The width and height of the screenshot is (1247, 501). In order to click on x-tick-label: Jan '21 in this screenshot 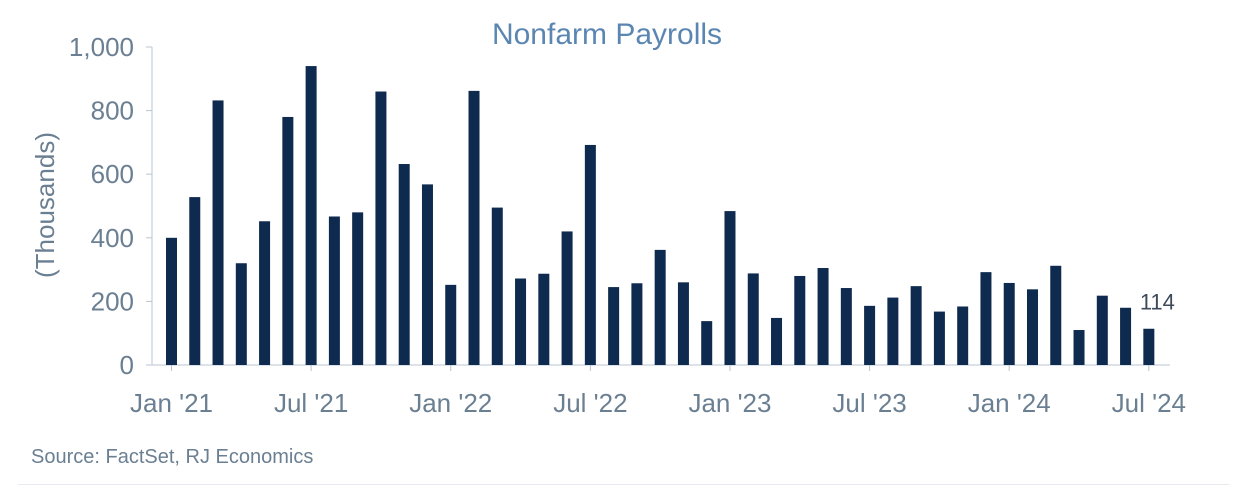, I will do `click(171, 403)`.